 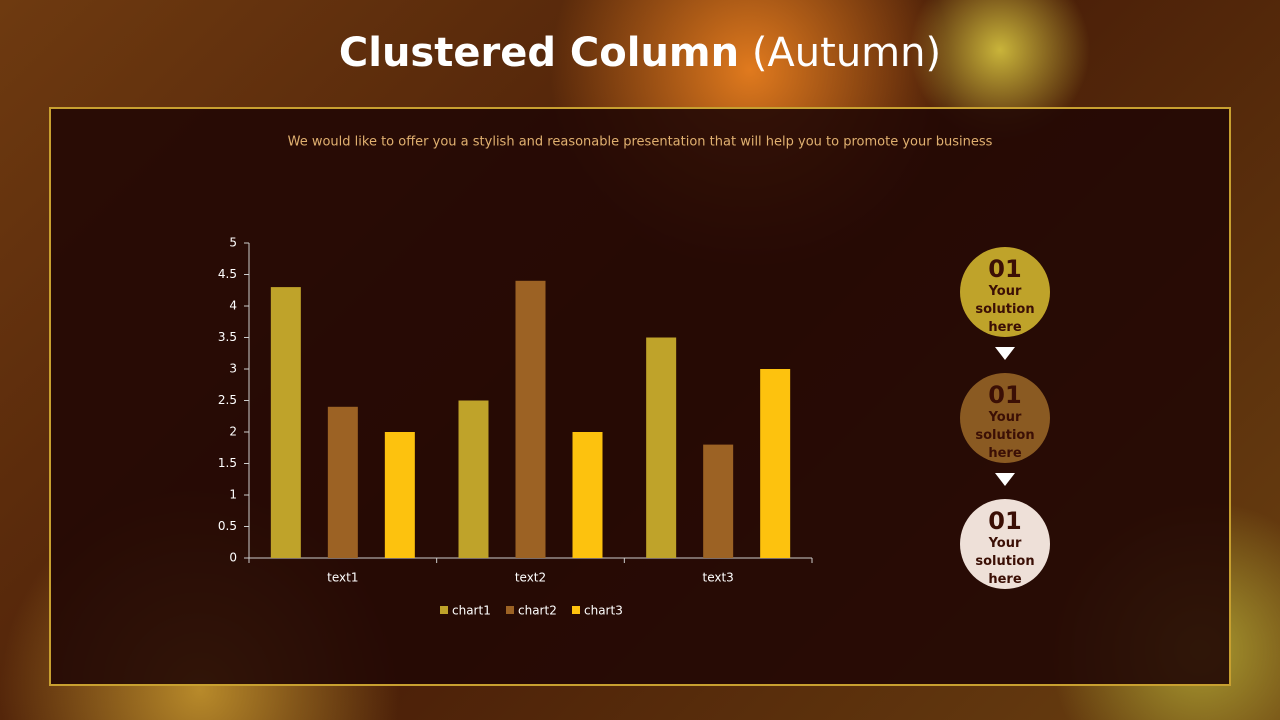 I want to click on y-tick-label: 0.5, so click(x=227, y=526).